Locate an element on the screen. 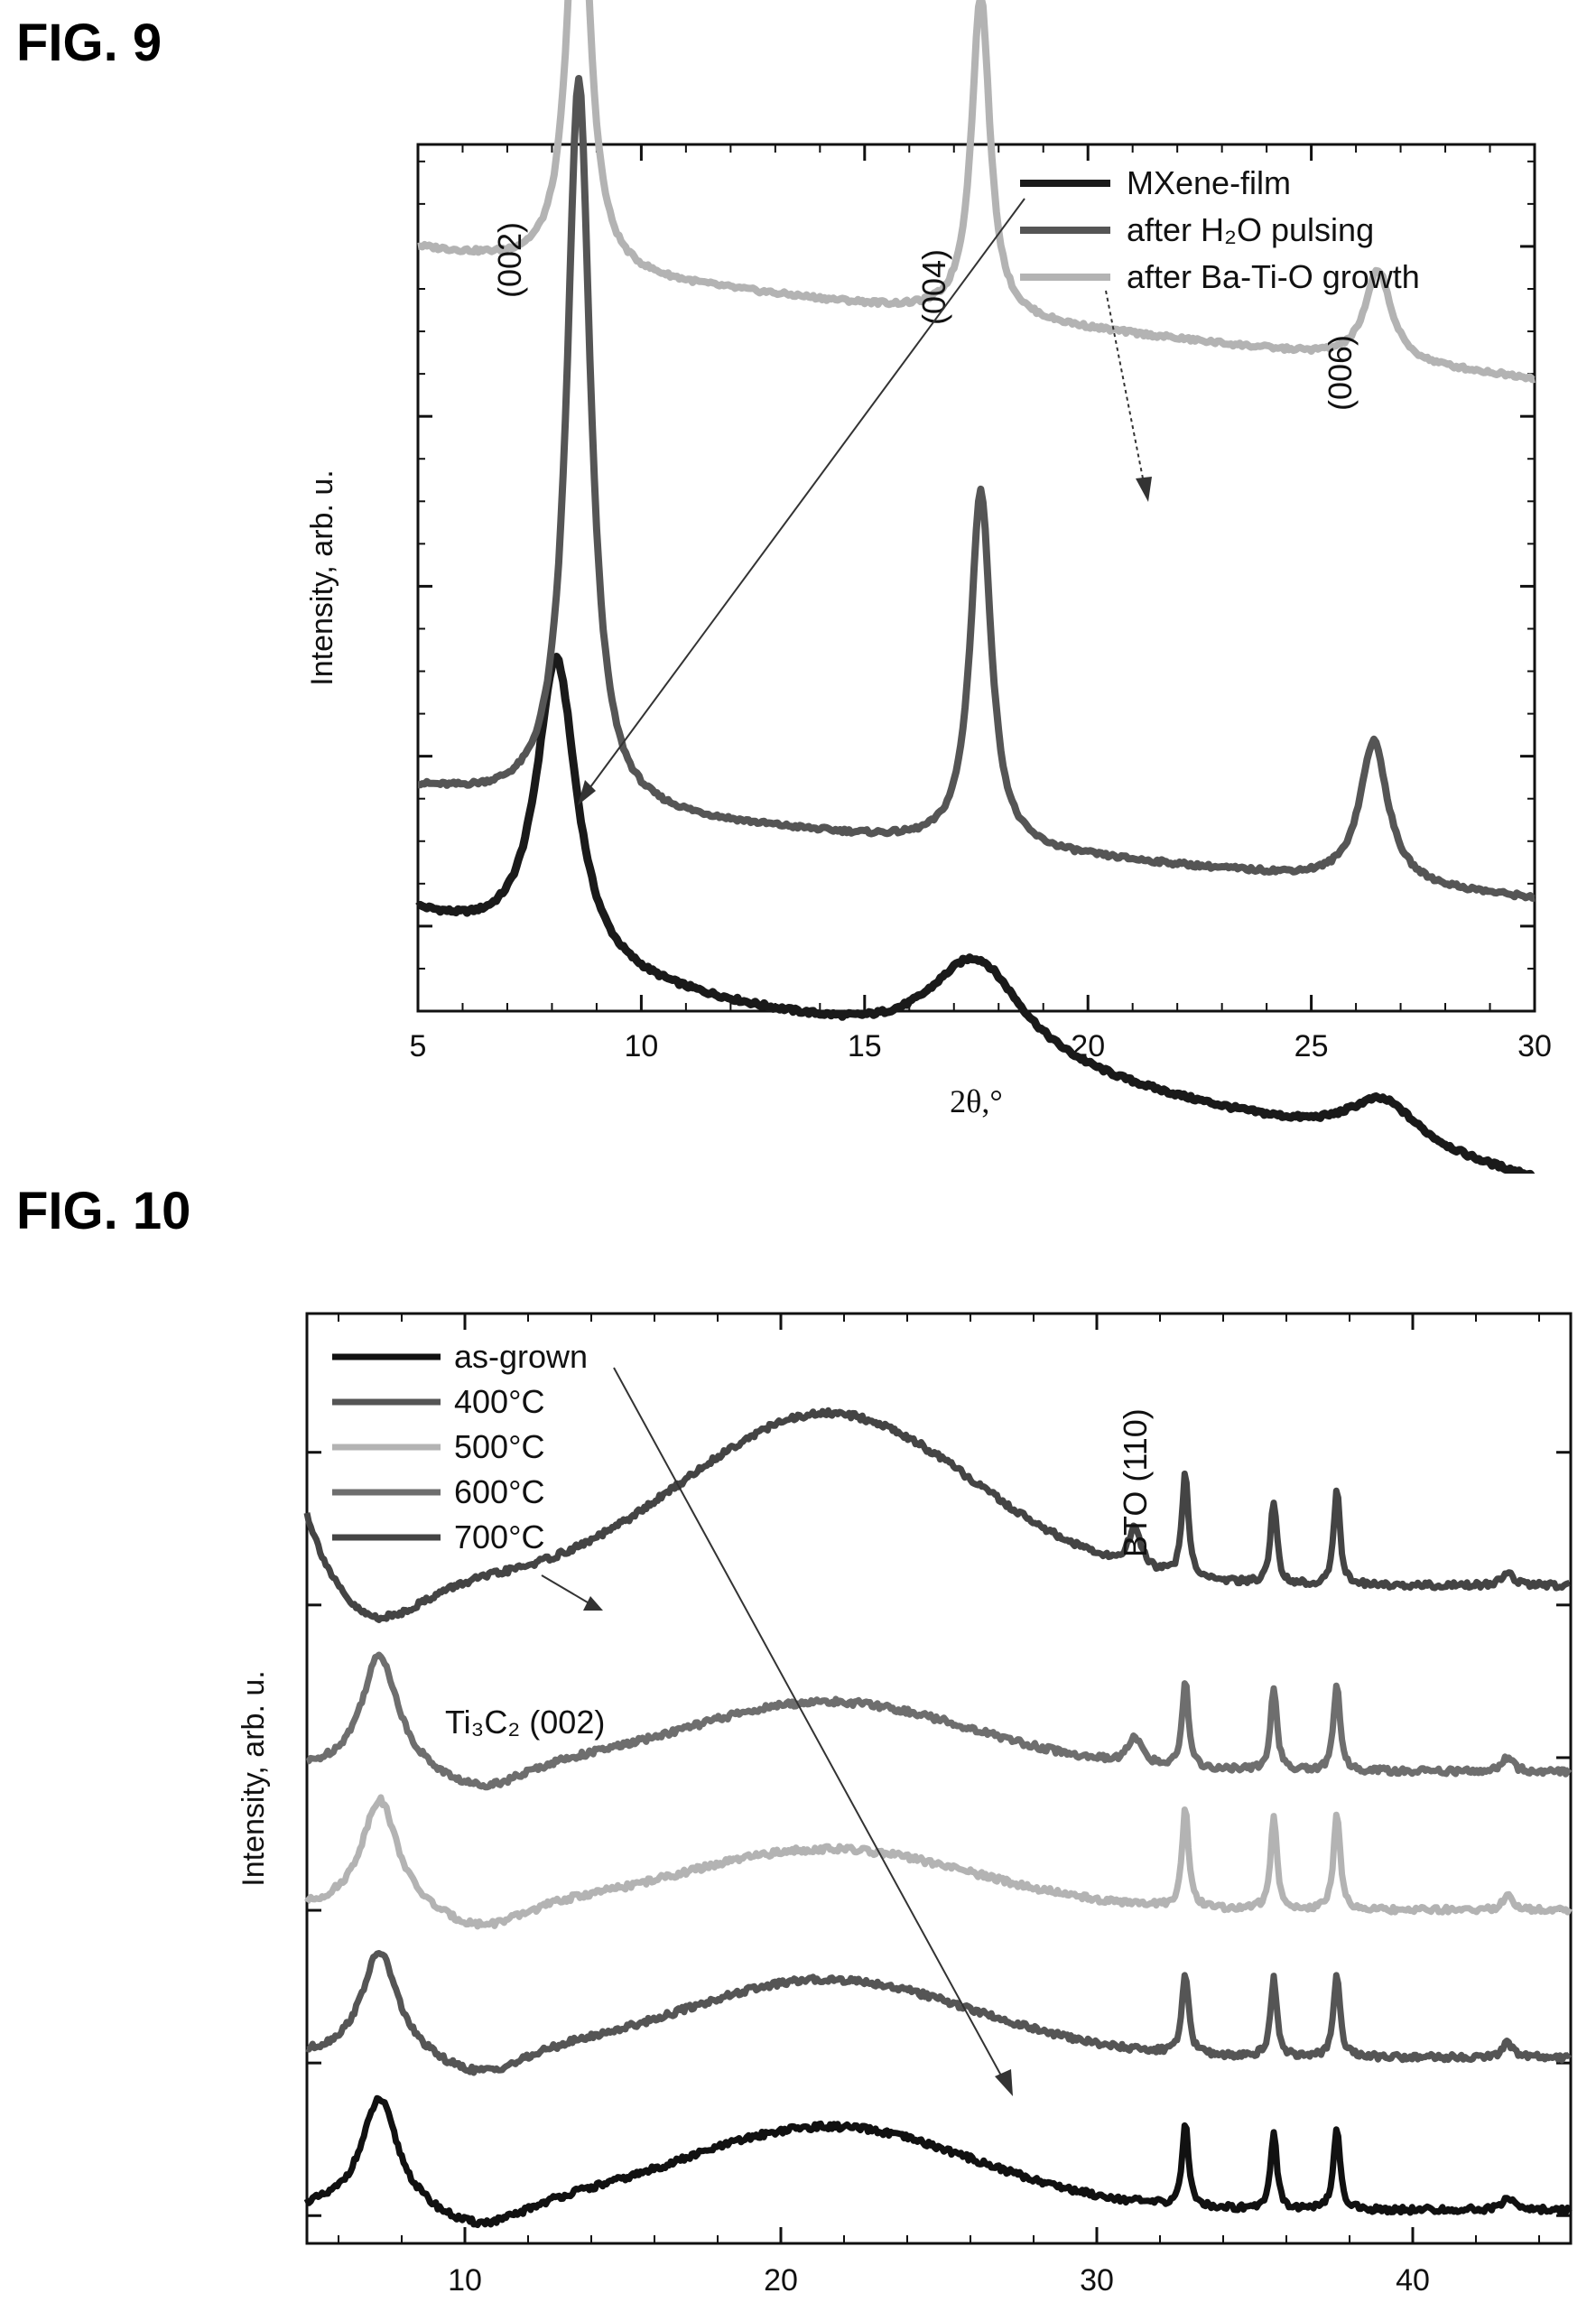  x-axis-title: 2θ,° is located at coordinates (976, 1101).